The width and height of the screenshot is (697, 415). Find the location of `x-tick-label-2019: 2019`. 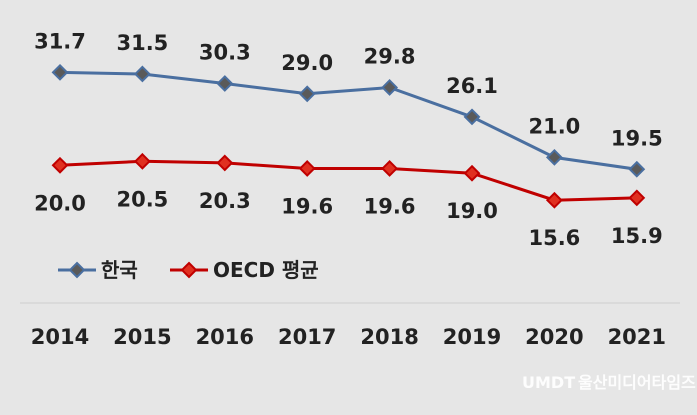

x-tick-label-2019: 2019 is located at coordinates (472, 337).